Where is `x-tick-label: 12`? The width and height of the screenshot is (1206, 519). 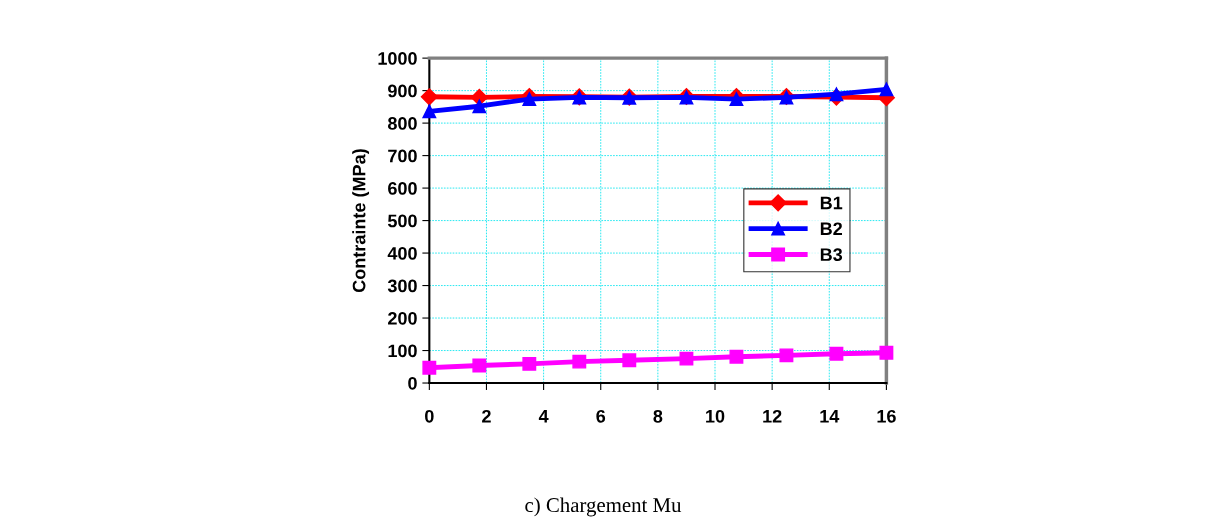
x-tick-label: 12 is located at coordinates (772, 416).